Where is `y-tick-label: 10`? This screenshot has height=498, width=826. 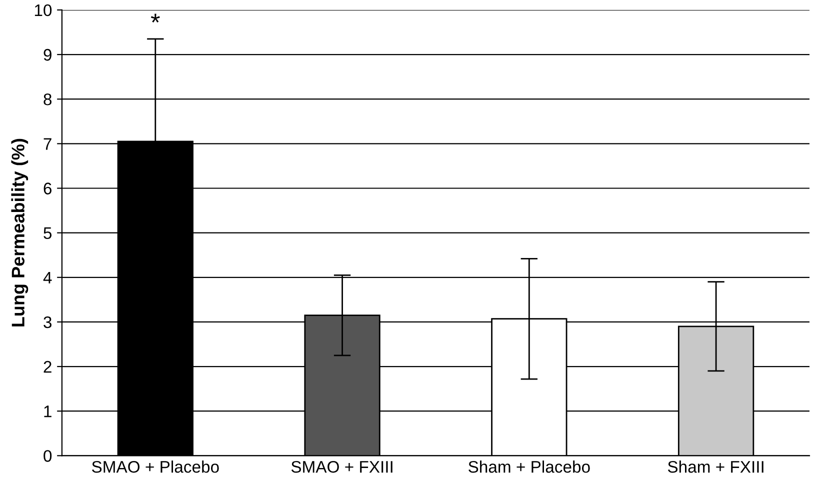
y-tick-label: 10 is located at coordinates (43, 10).